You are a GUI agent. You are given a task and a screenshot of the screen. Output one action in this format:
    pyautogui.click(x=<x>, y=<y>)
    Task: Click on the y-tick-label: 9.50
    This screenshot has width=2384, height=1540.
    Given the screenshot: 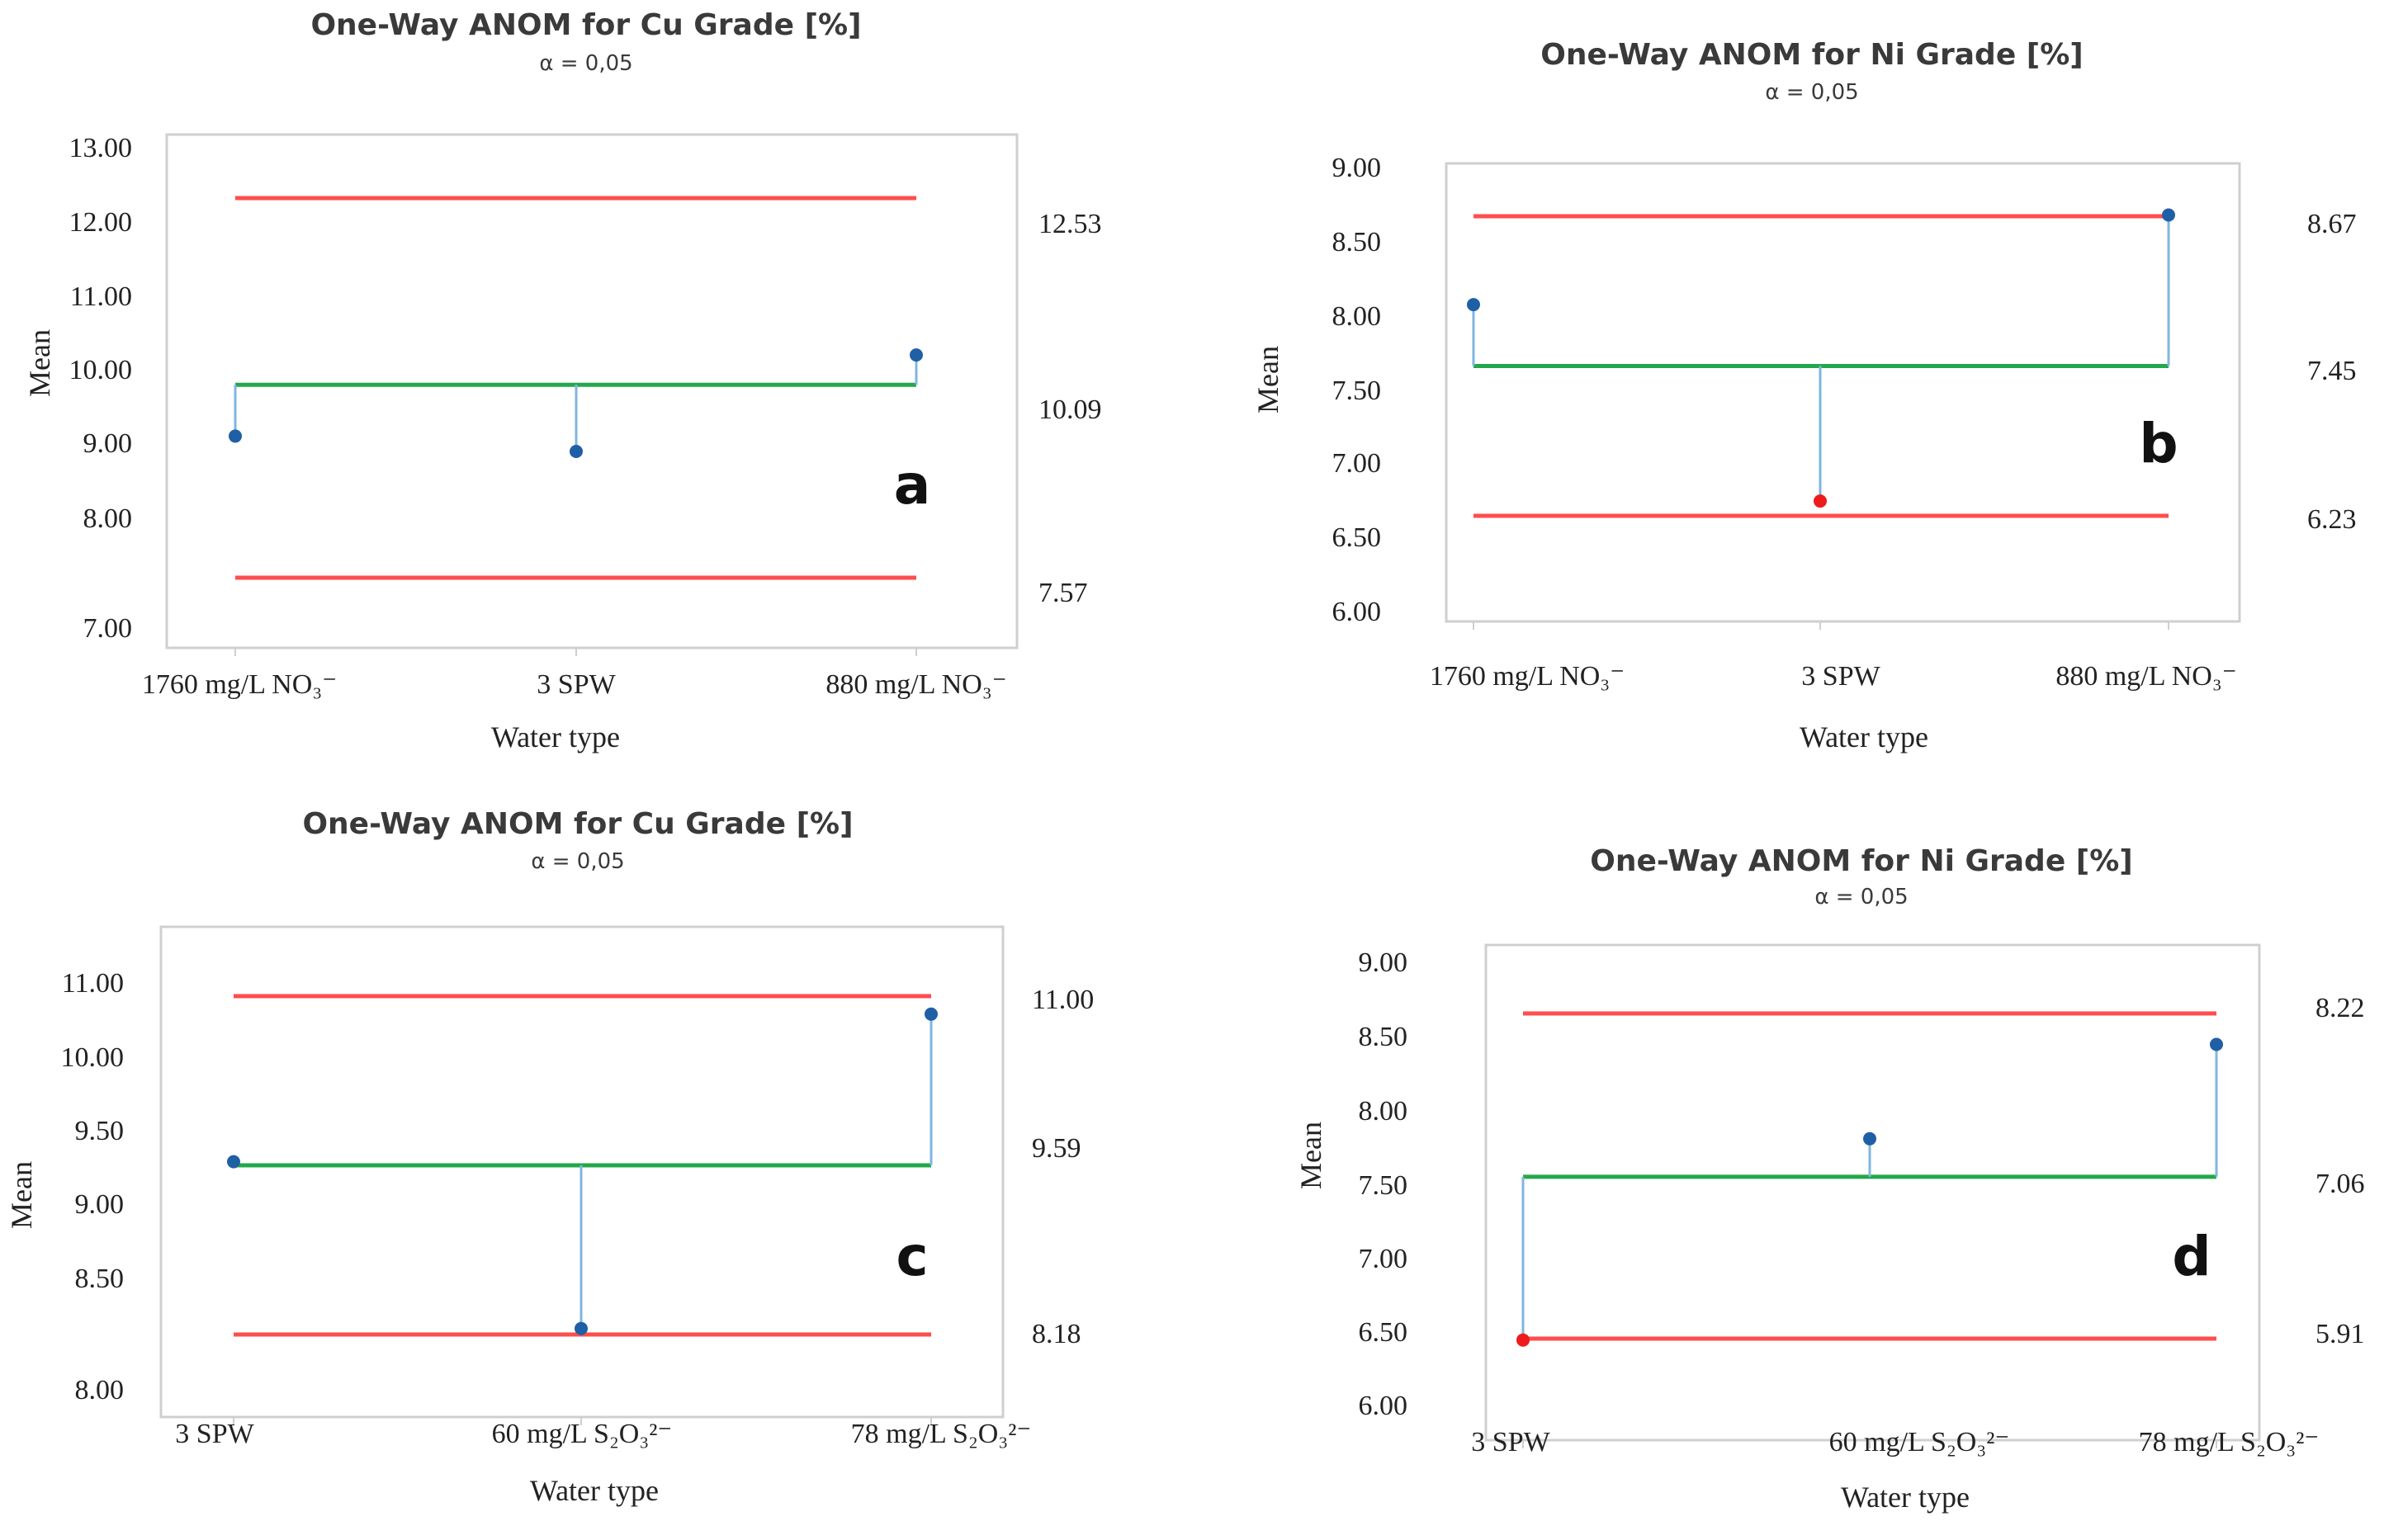 What is the action you would take?
    pyautogui.click(x=100, y=1131)
    